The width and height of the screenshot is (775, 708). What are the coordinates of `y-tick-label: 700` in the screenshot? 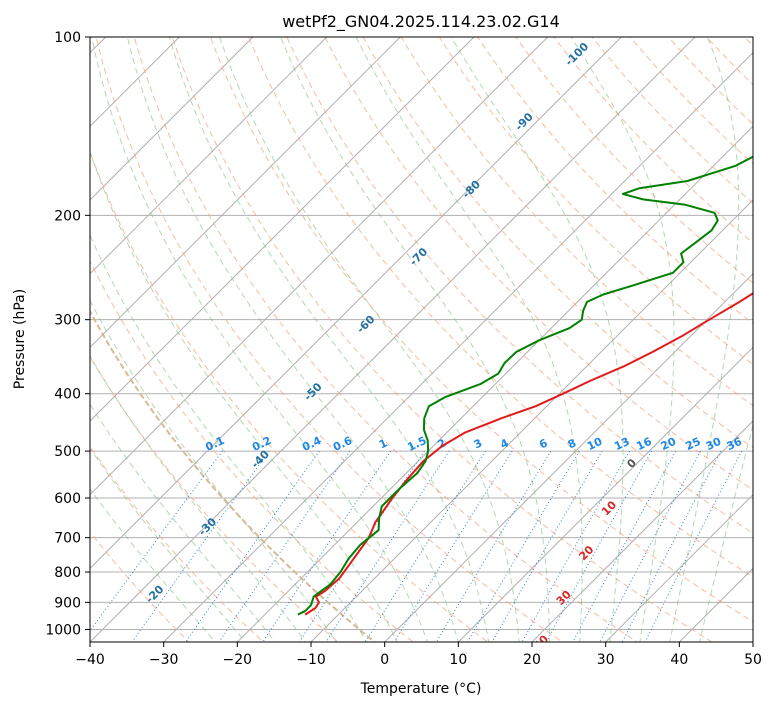 It's located at (67, 539).